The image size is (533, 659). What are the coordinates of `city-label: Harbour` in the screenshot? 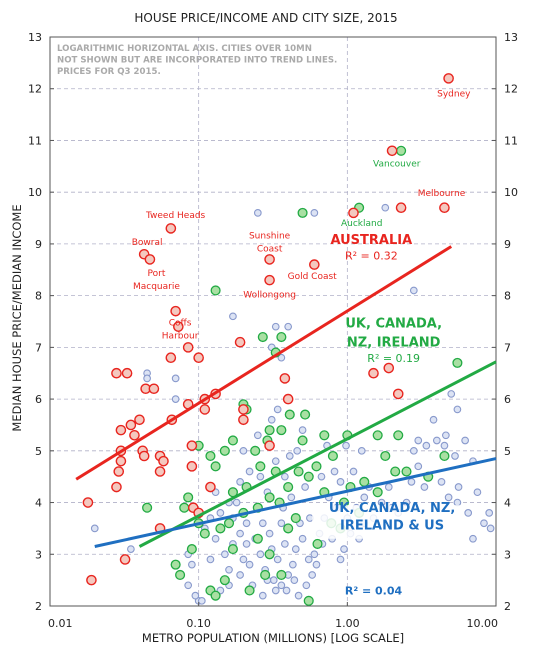 It's located at (180, 337).